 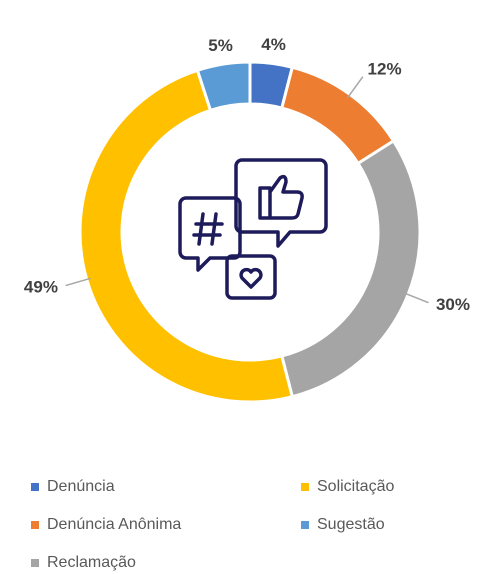 What do you see at coordinates (91, 562) in the screenshot?
I see `legend-label: Reclamação` at bounding box center [91, 562].